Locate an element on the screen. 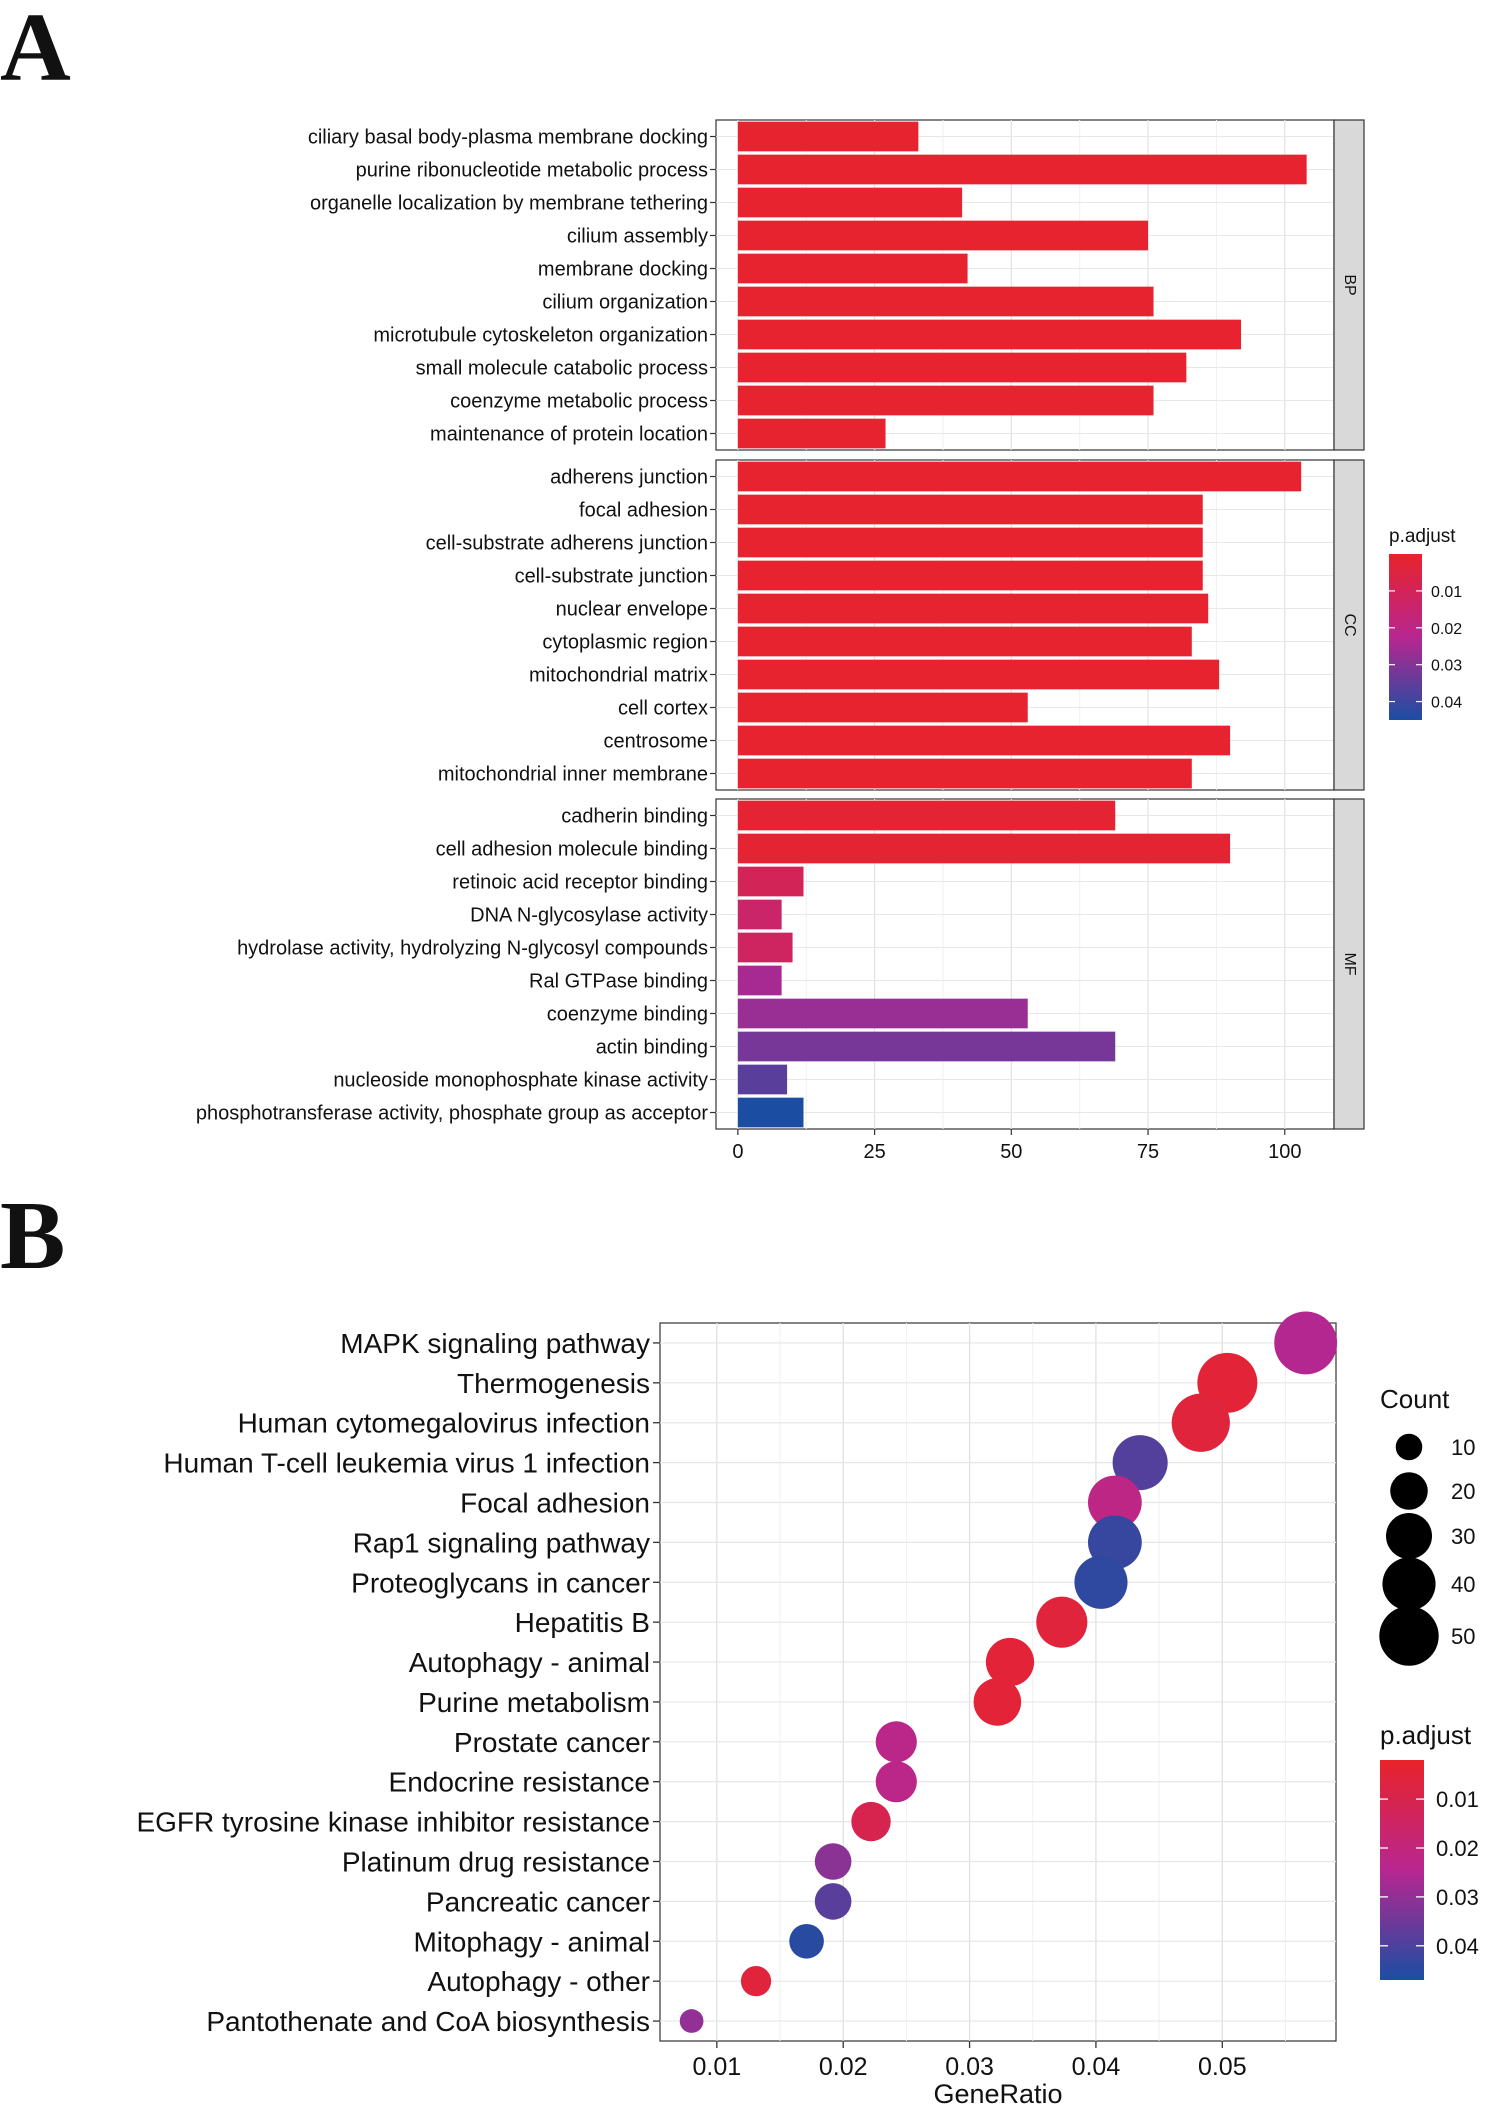 Image resolution: width=1488 pixels, height=2111 pixels. pathway-label: Endocrine resistance is located at coordinates (519, 1782).